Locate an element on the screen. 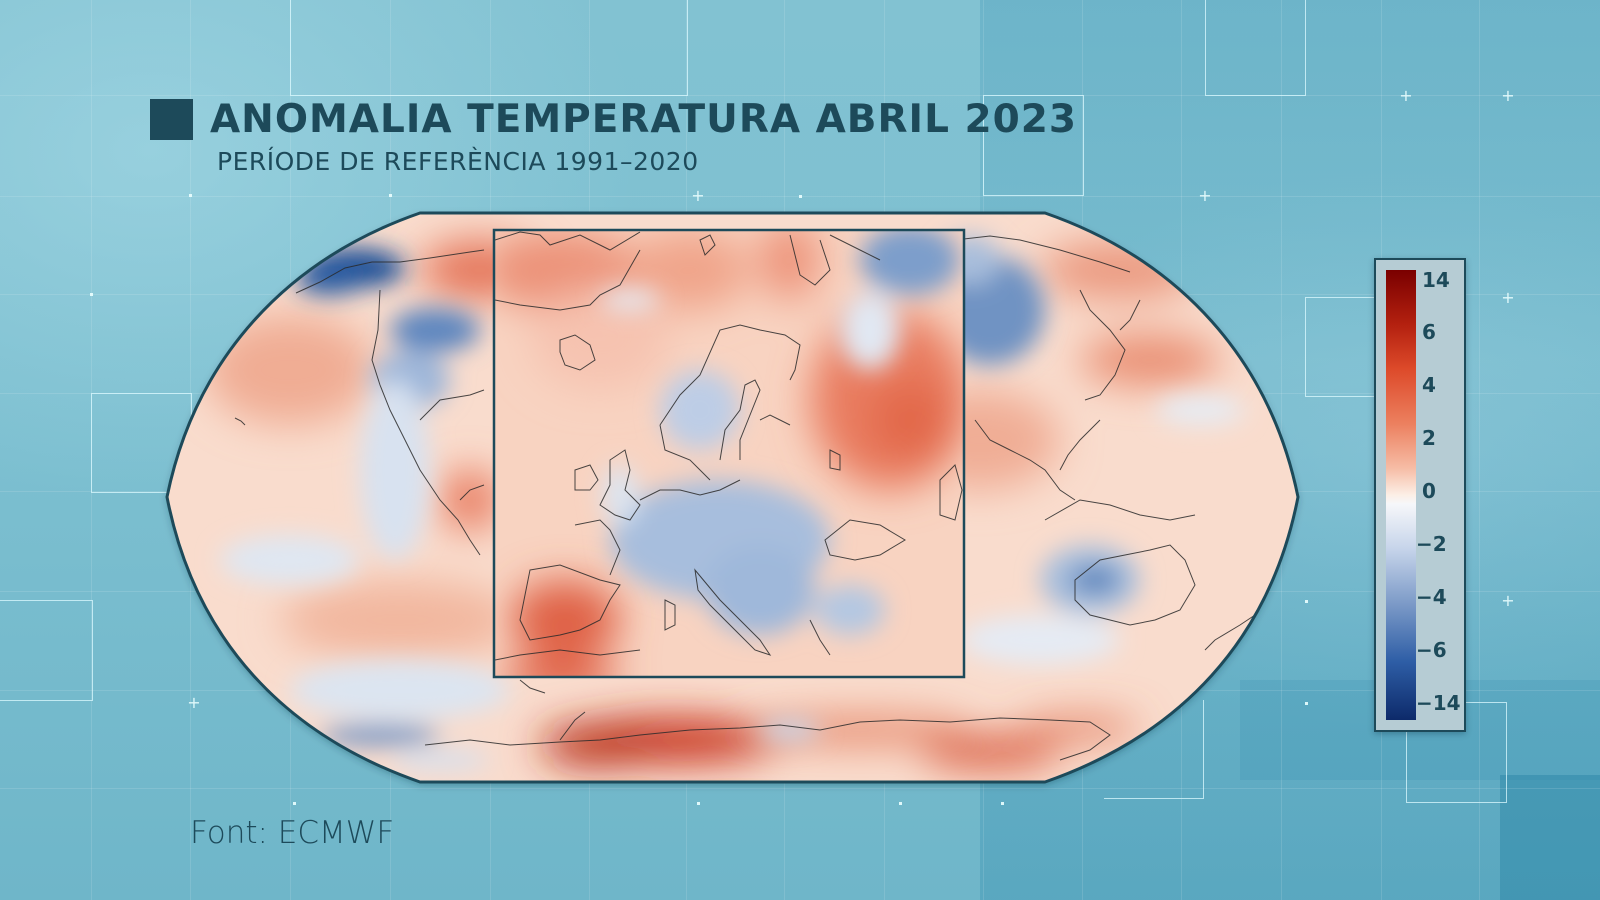 The image size is (1600, 900). legend-label: 14 is located at coordinates (1436, 280).